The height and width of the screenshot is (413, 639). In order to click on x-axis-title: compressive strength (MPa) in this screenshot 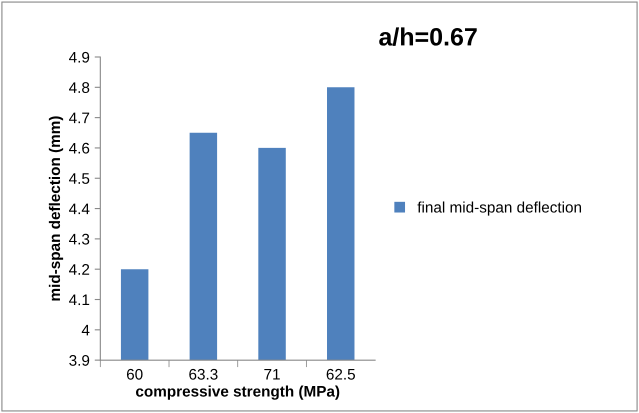, I will do `click(238, 392)`.